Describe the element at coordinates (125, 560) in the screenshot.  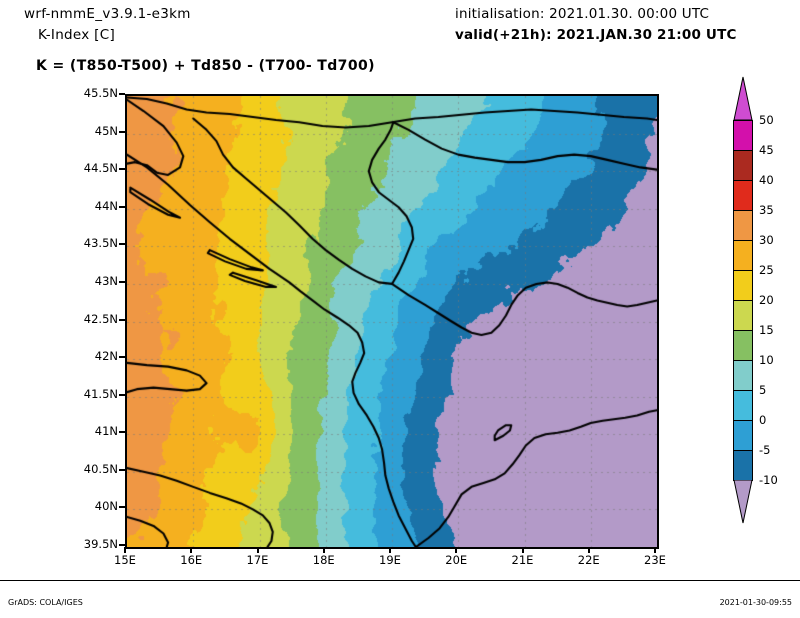
I see `x-axis-tick-label: 15E` at that location.